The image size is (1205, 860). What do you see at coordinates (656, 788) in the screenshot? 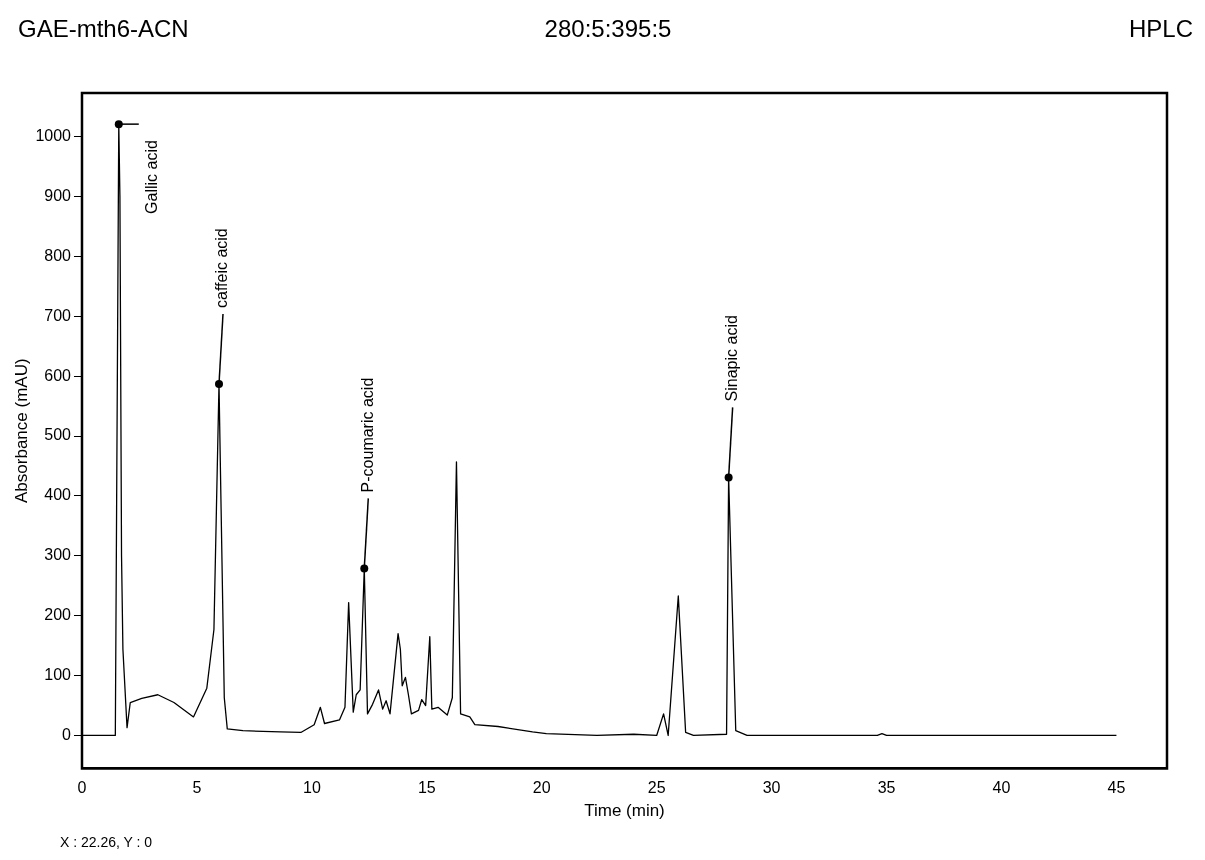
I see `x-tick-label: 25` at bounding box center [656, 788].